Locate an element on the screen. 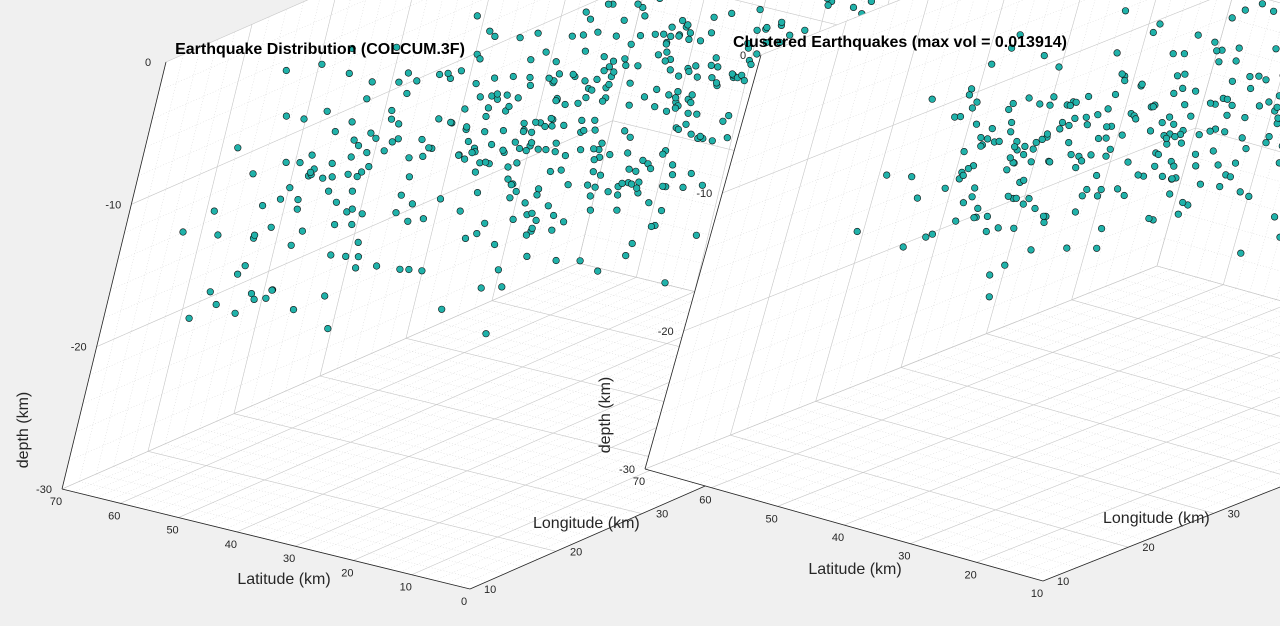 The height and width of the screenshot is (626, 1280). x-tick-label: 30 is located at coordinates (289, 559).